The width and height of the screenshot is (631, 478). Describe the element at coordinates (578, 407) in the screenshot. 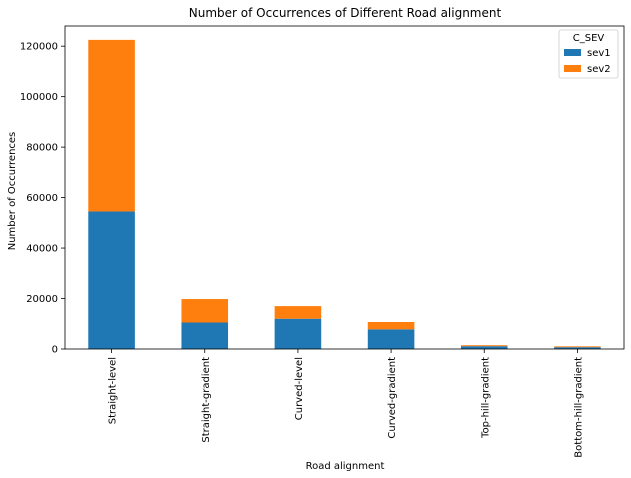

I see `x-tick-label: Bottom-hill-gradient` at that location.